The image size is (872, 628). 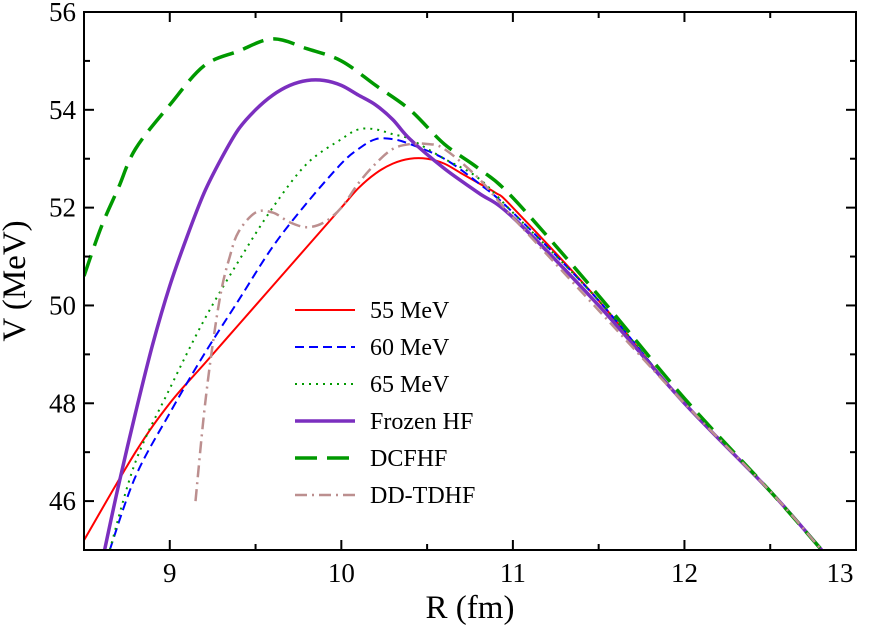 I want to click on x-tick-label: 13, so click(x=840, y=573).